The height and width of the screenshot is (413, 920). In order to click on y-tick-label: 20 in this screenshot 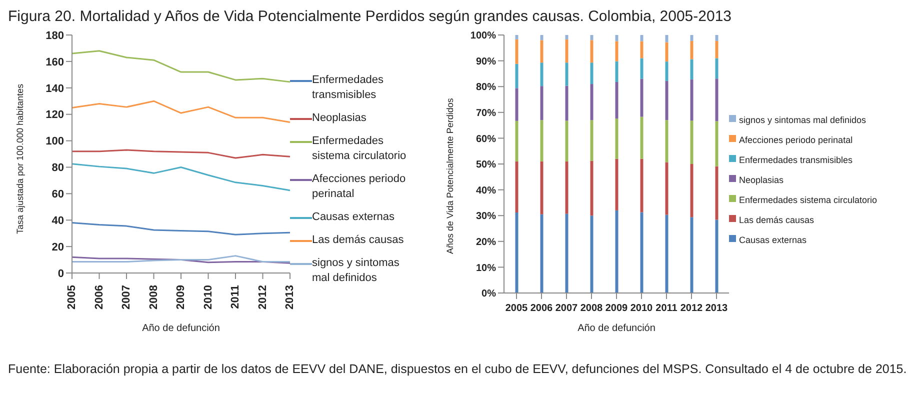, I will do `click(58, 247)`.